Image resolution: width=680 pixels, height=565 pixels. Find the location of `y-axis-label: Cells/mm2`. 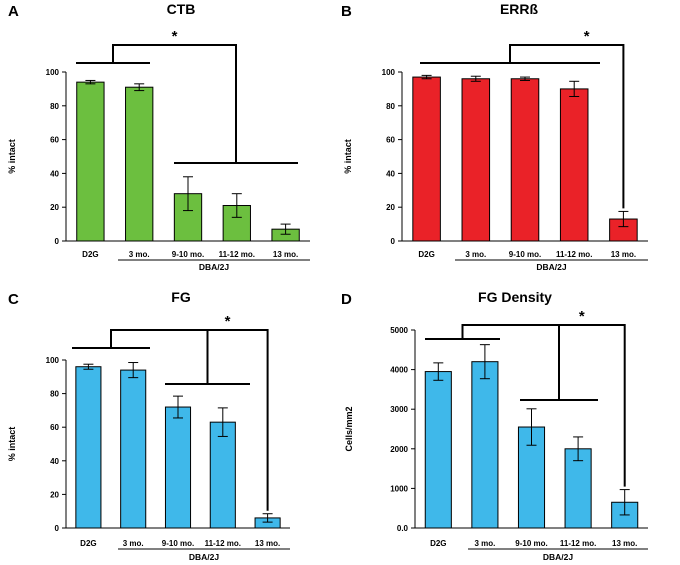

y-axis-label: Cells/mm2 is located at coordinates (349, 428).